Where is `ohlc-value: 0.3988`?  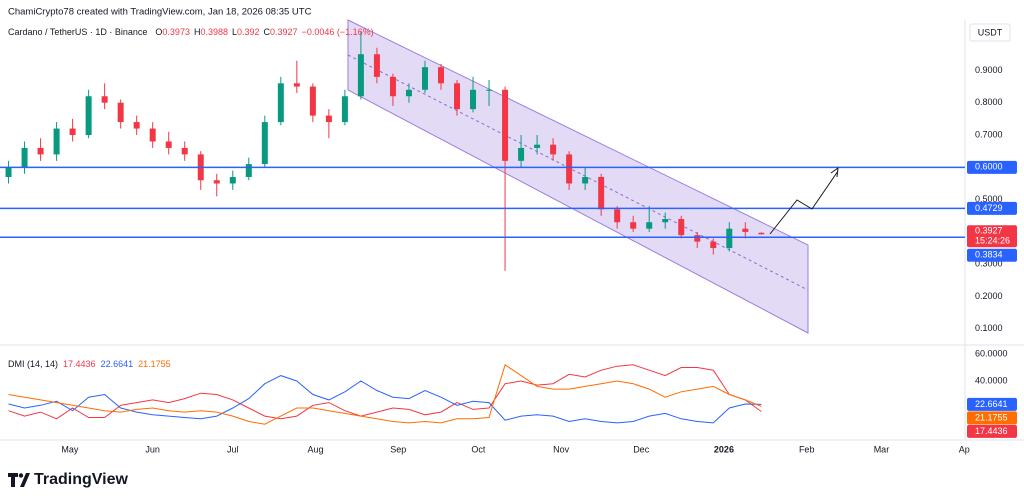 ohlc-value: 0.3988 is located at coordinates (214, 32).